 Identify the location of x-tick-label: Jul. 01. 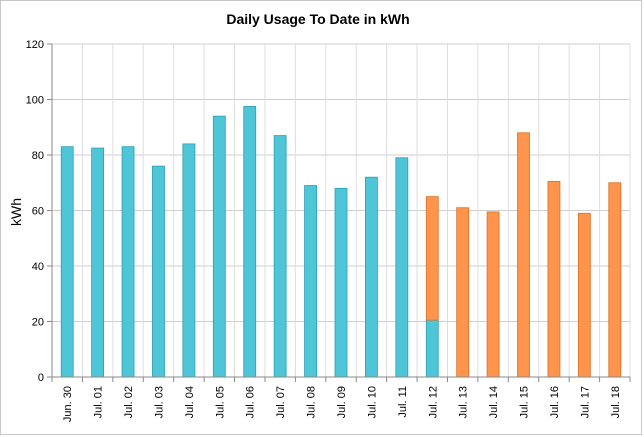
(99, 402).